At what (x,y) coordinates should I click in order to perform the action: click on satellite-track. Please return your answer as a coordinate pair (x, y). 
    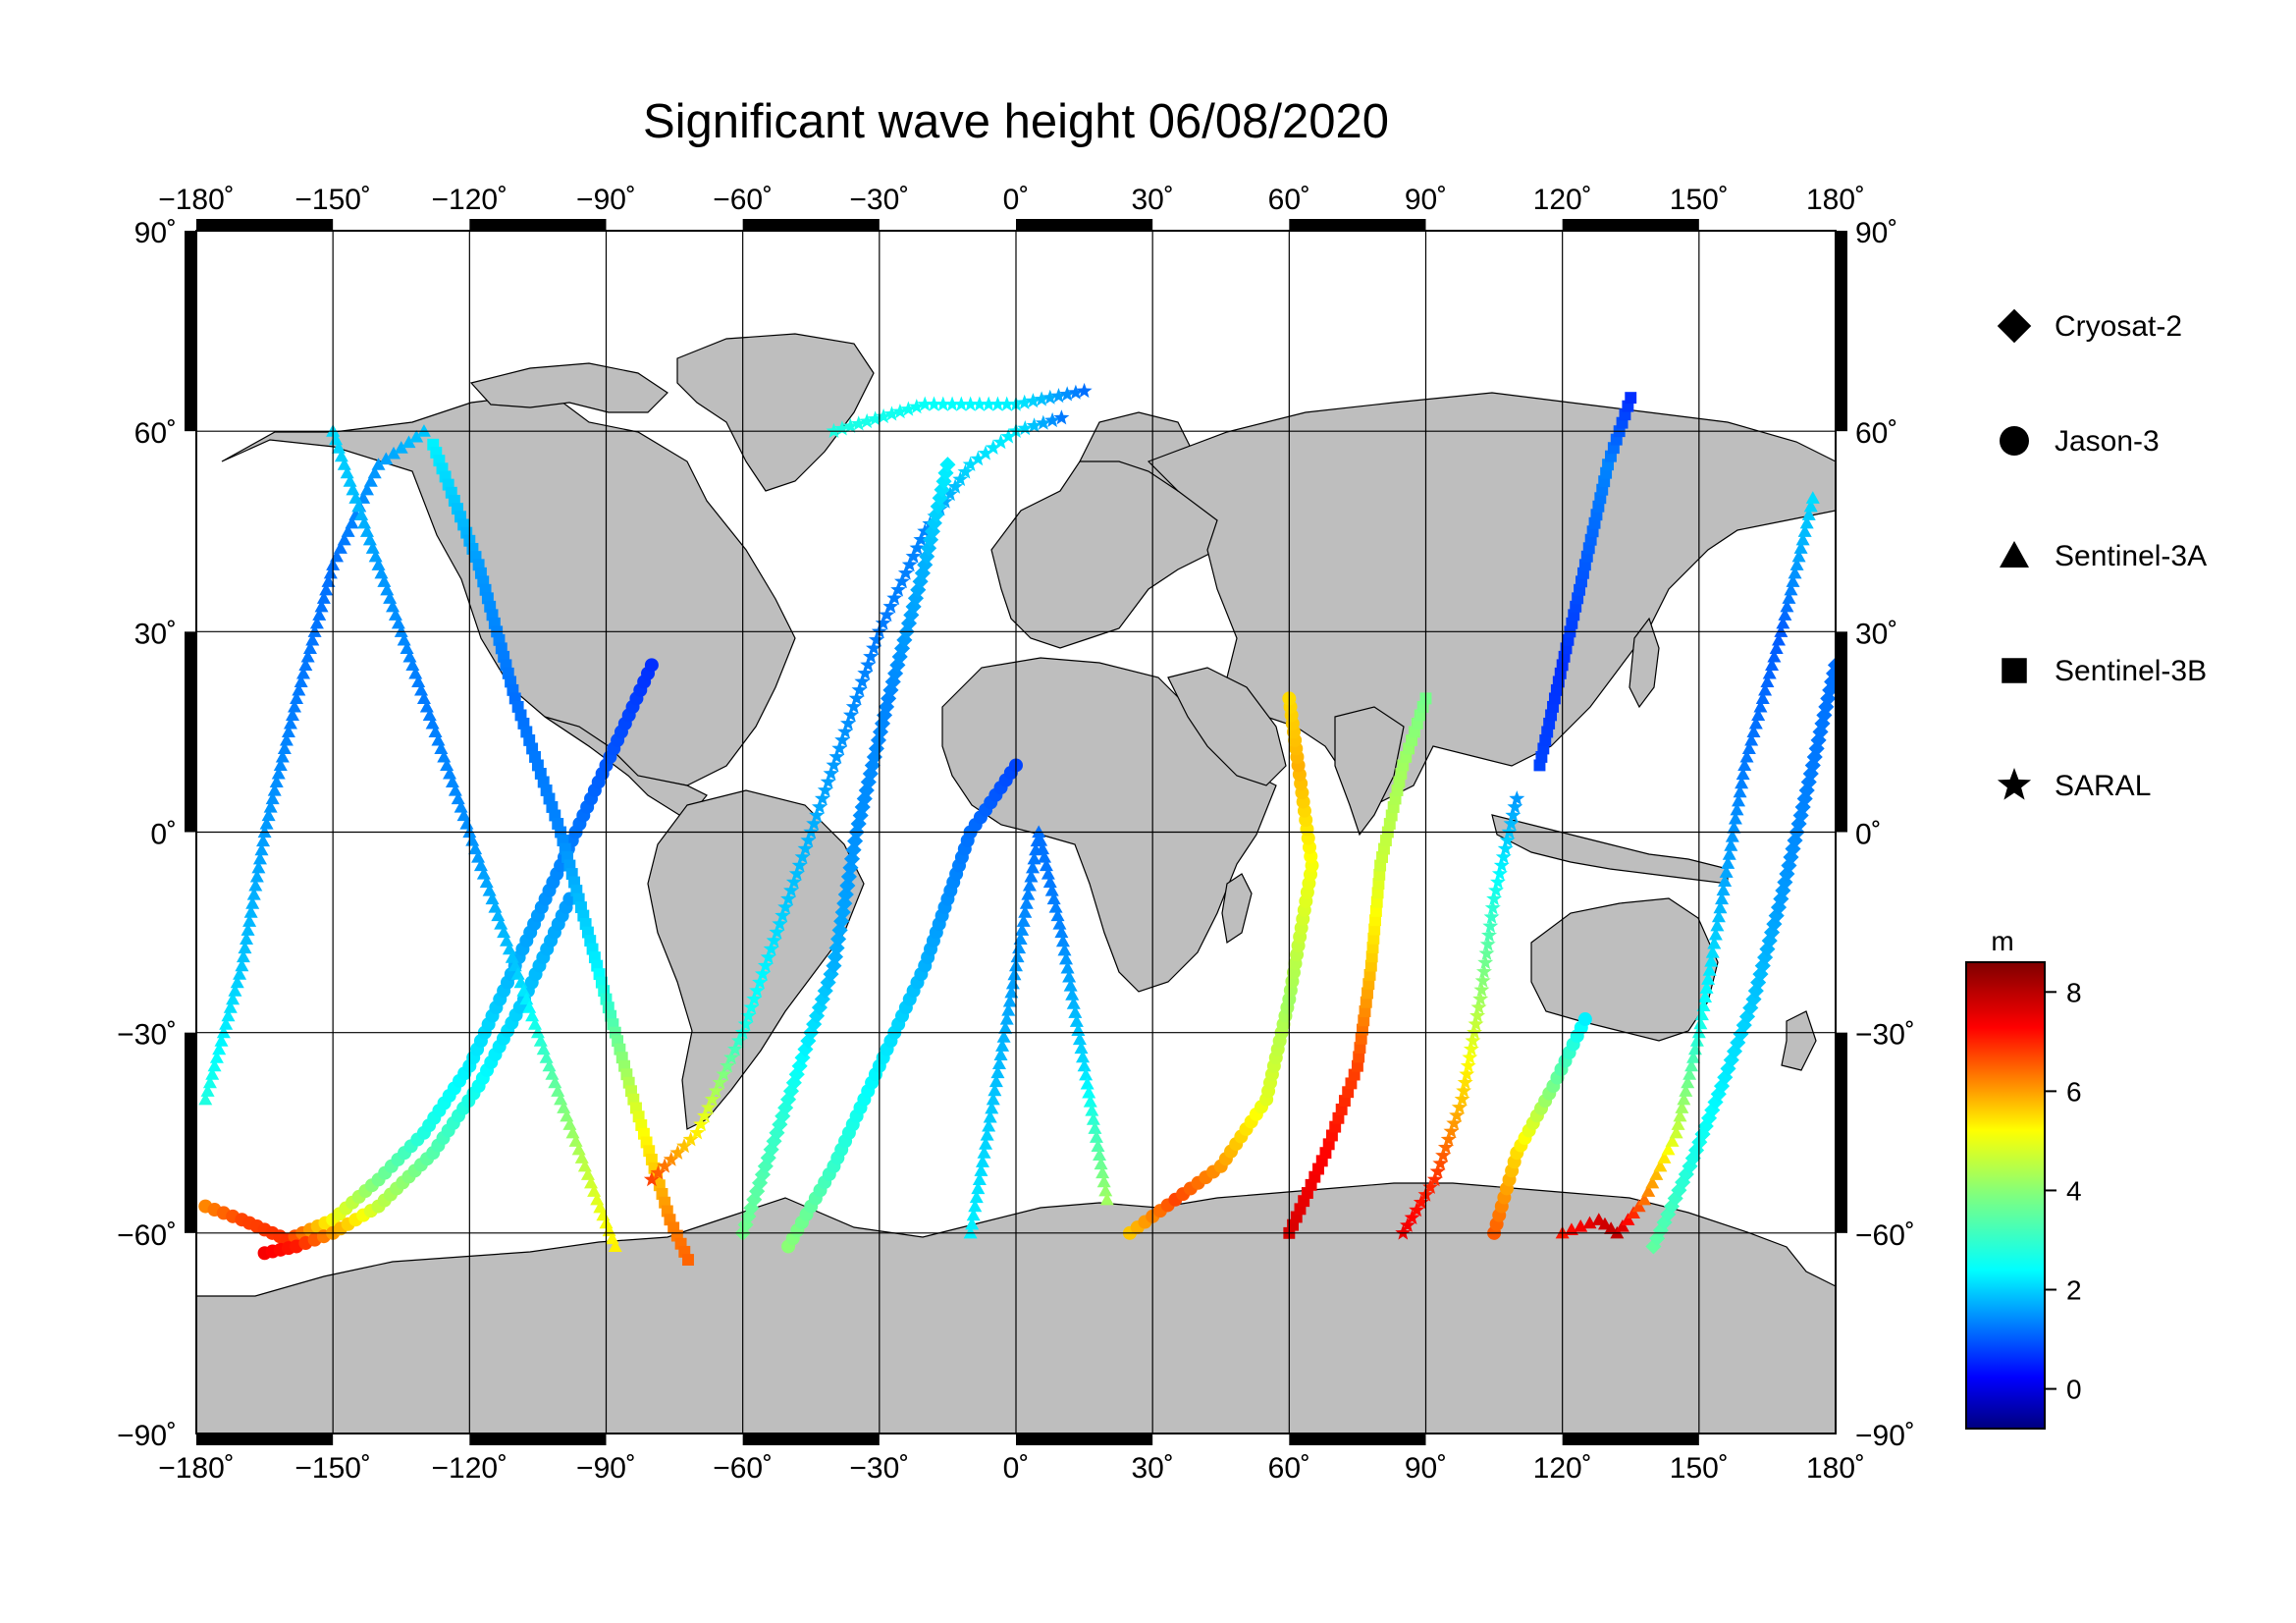
    Looking at the image, I should click on (1039, 1032).